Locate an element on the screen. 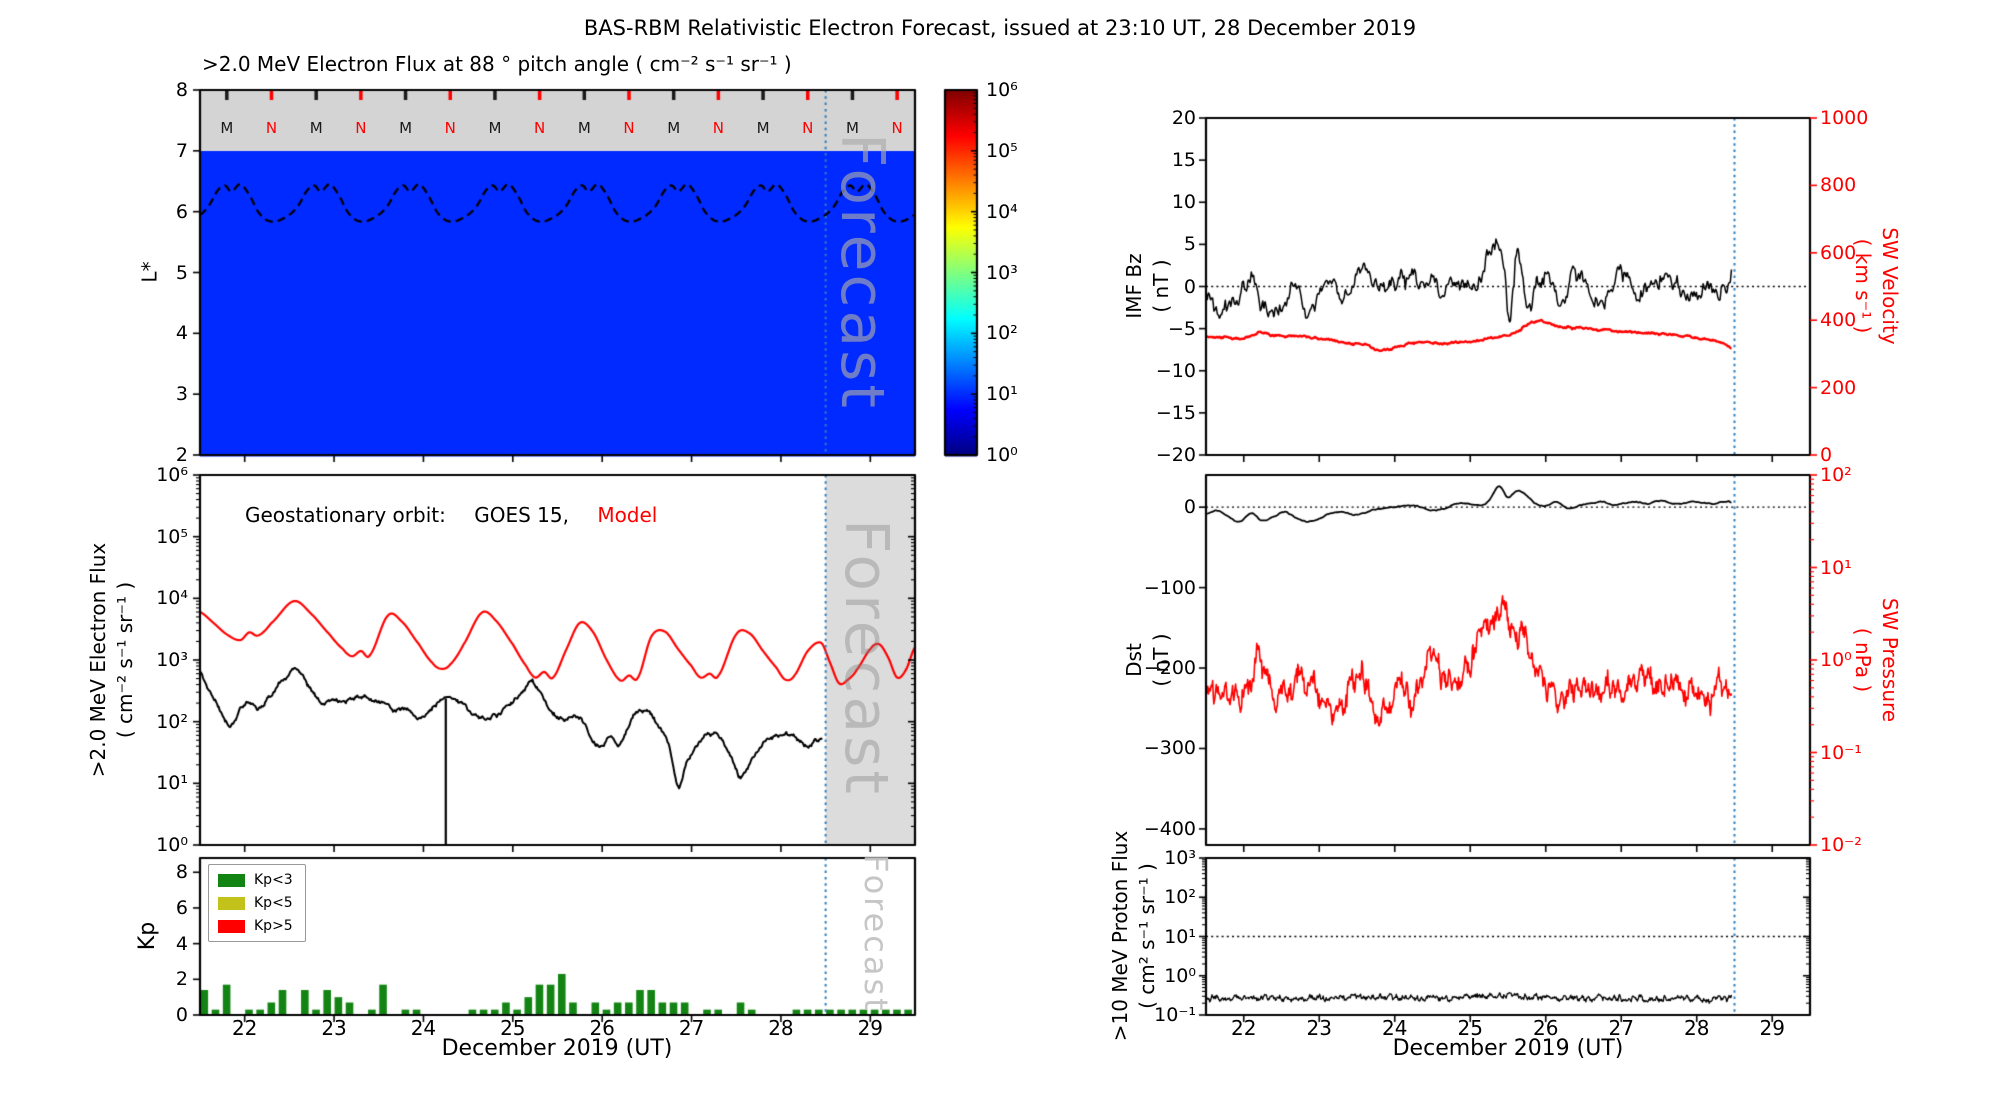 This screenshot has width=2000, height=1100. forecast-watermark-kp: Forecast is located at coordinates (876, 934).